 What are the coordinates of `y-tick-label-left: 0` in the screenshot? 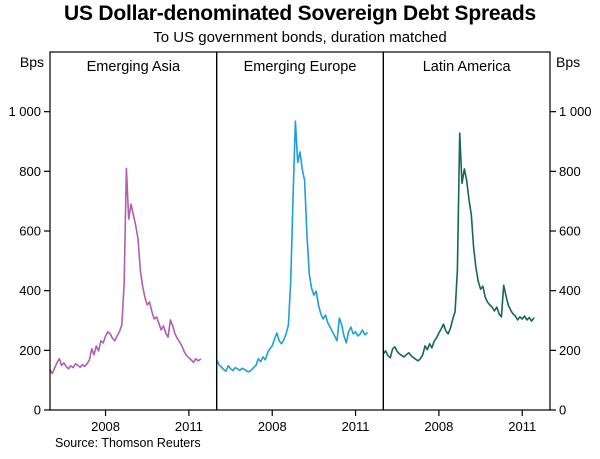 It's located at (37, 410).